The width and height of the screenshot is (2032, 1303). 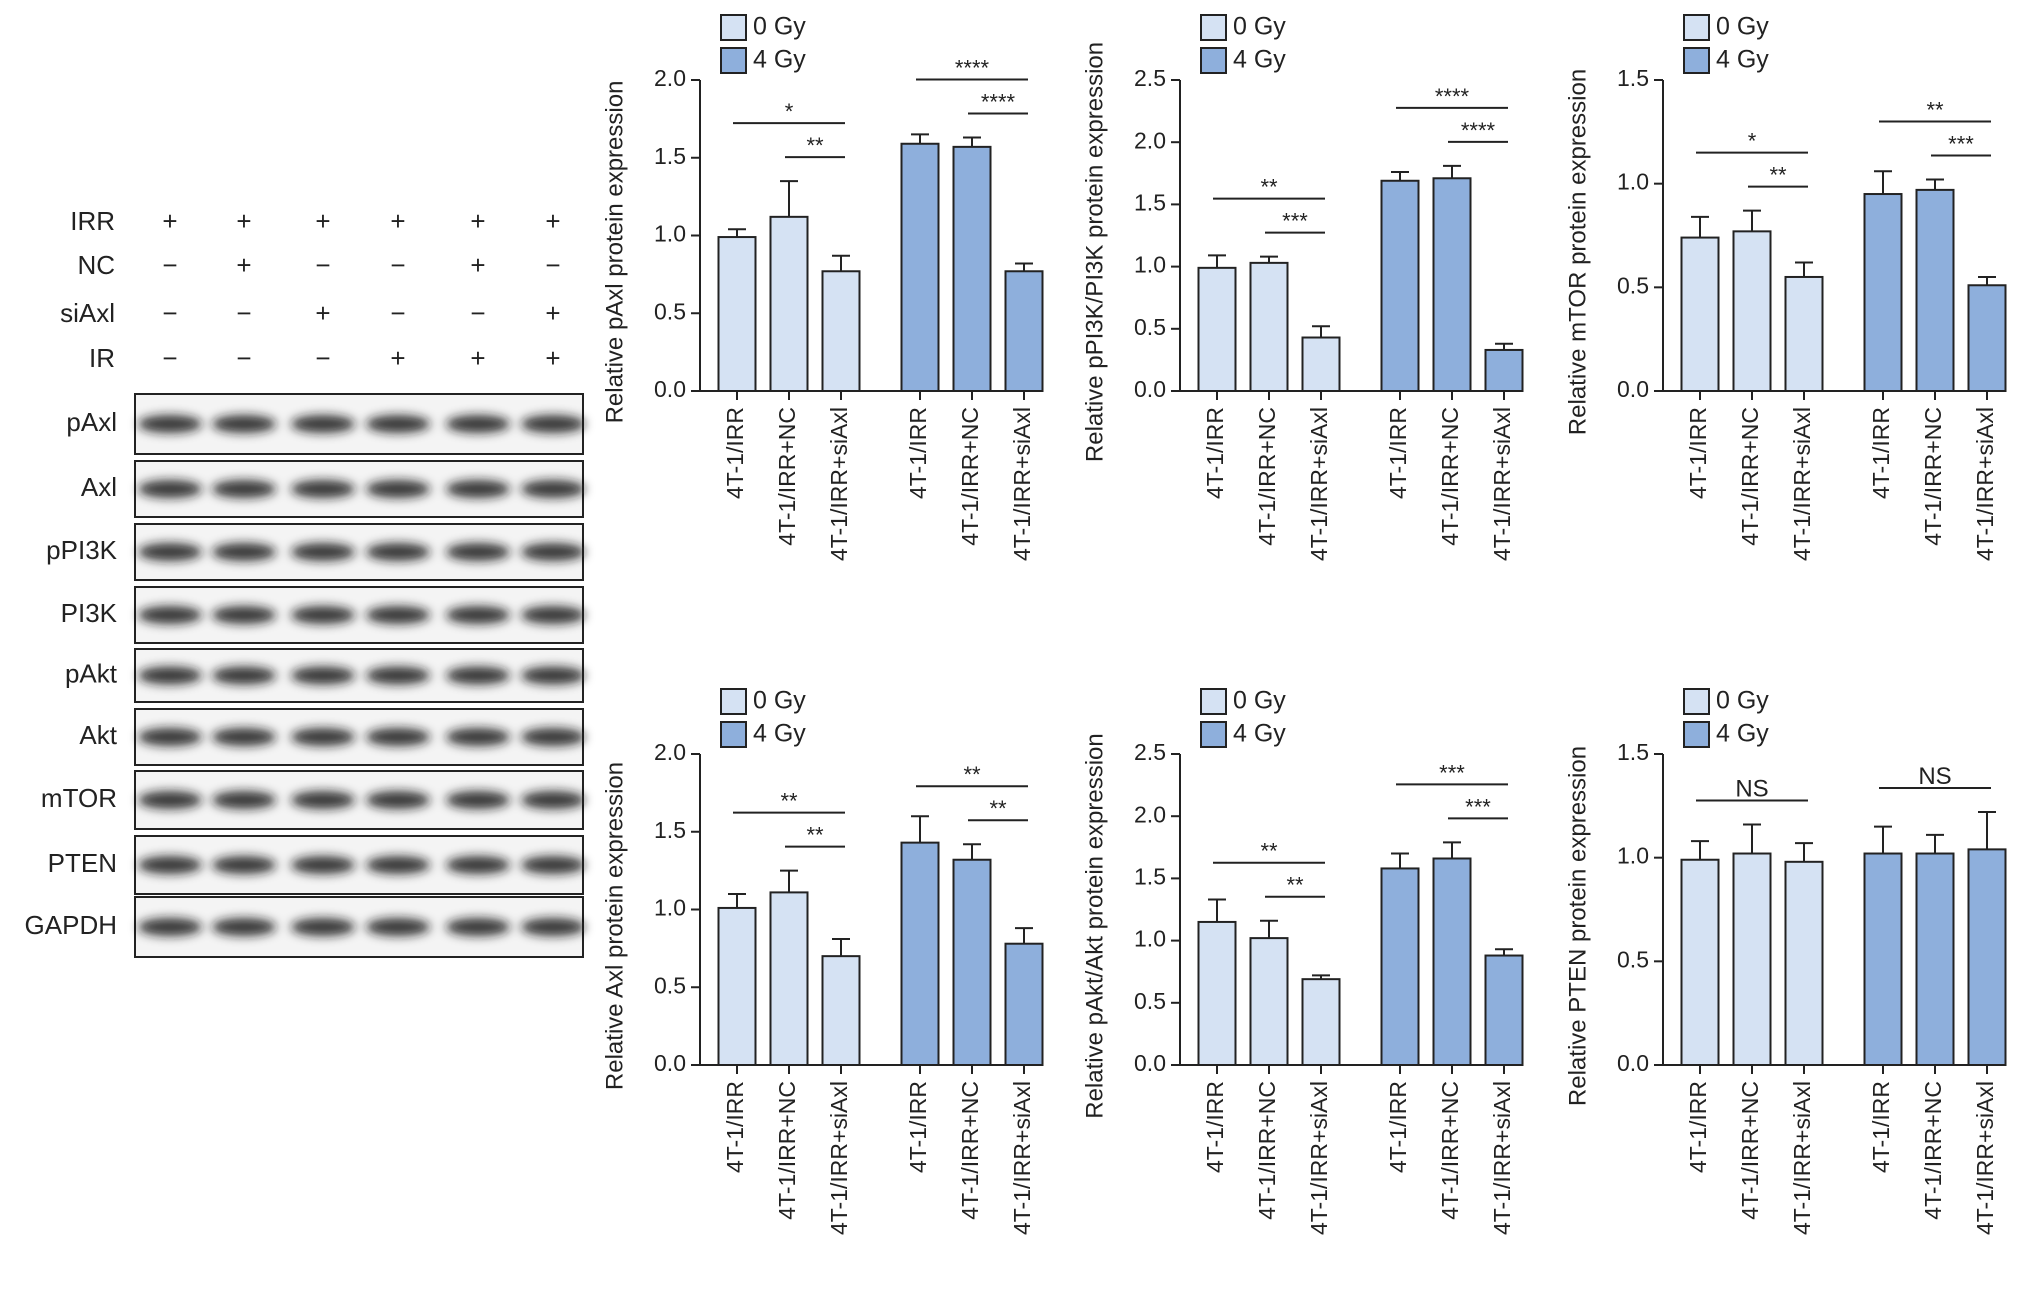 What do you see at coordinates (1478, 130) in the screenshot?
I see `significance-label: ****` at bounding box center [1478, 130].